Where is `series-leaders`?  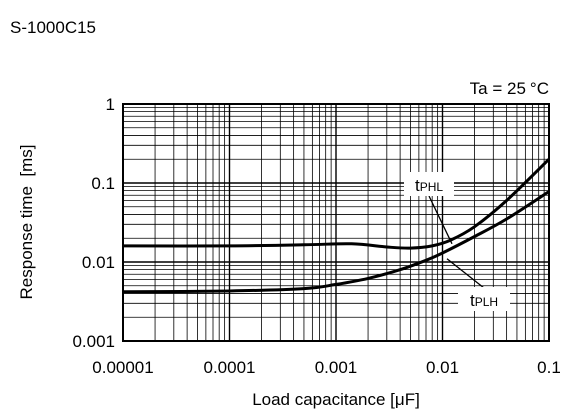
series-leaders is located at coordinates (456, 242).